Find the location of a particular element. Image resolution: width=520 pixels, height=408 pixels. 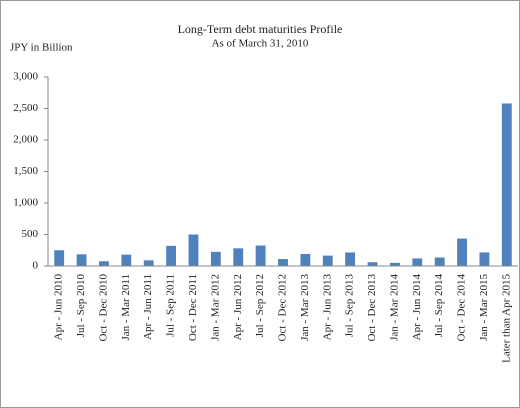

y-axis-label: JPY in Billion is located at coordinates (41, 48).